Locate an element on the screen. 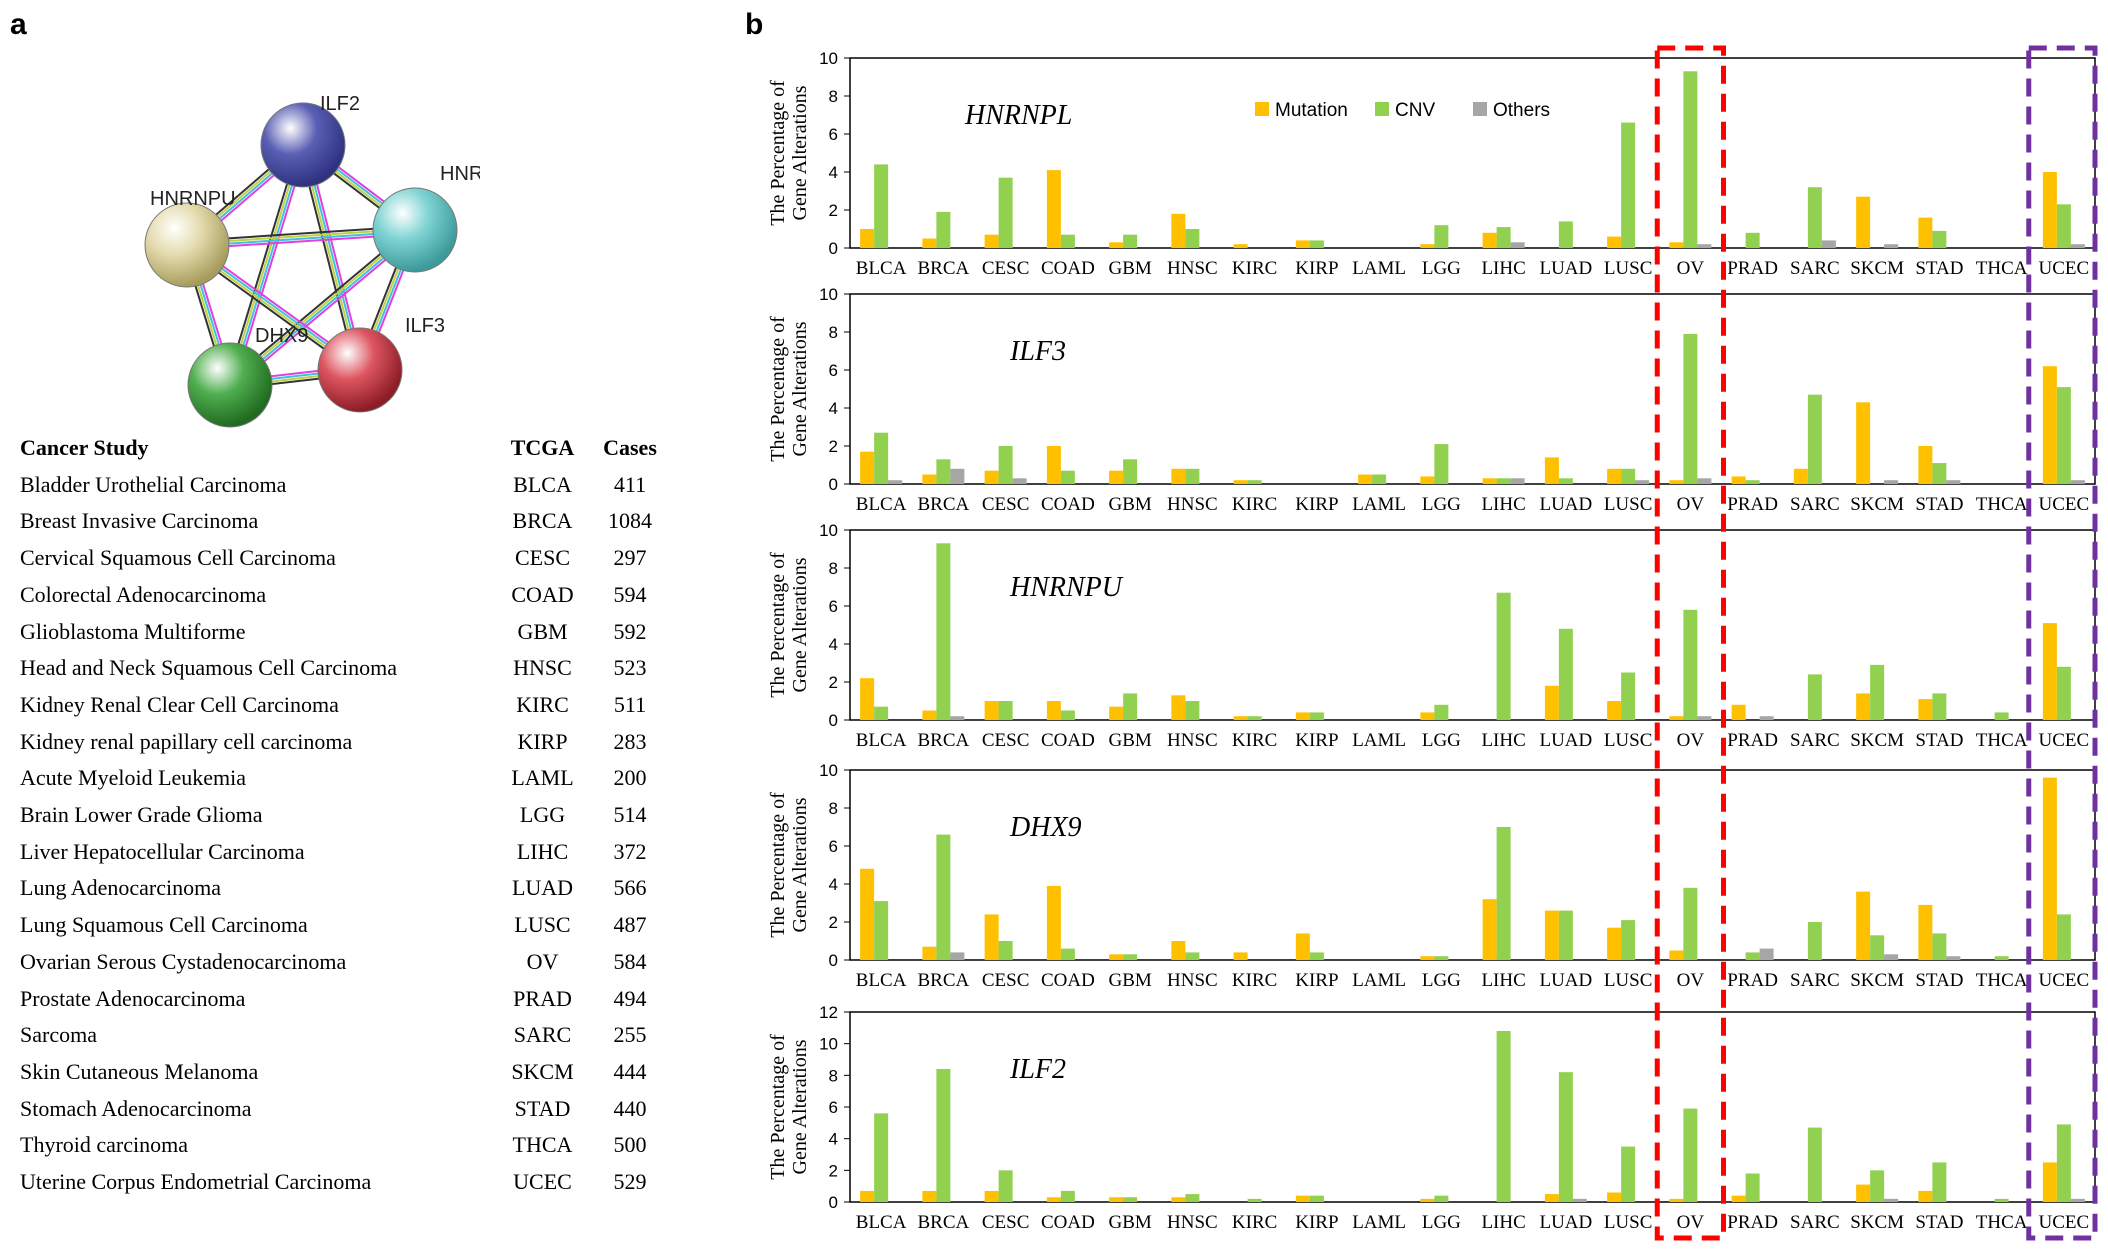 Image resolution: width=2108 pixels, height=1249 pixels. cases-cell: 200 is located at coordinates (630, 778).